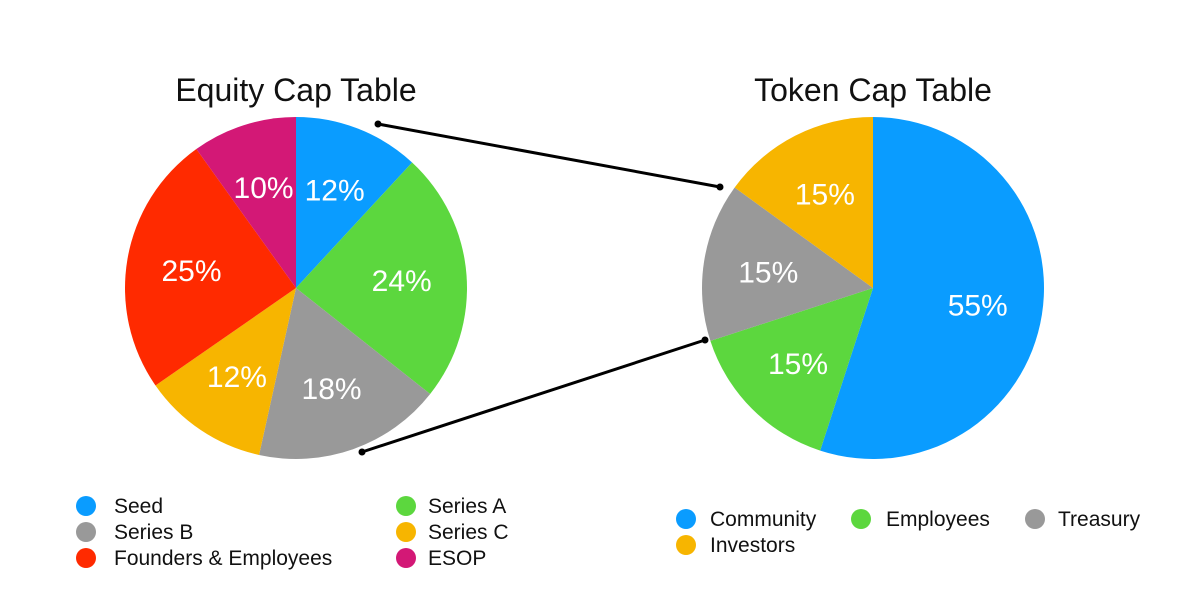  What do you see at coordinates (406, 506) in the screenshot?
I see `equity-legend-marker-series-a` at bounding box center [406, 506].